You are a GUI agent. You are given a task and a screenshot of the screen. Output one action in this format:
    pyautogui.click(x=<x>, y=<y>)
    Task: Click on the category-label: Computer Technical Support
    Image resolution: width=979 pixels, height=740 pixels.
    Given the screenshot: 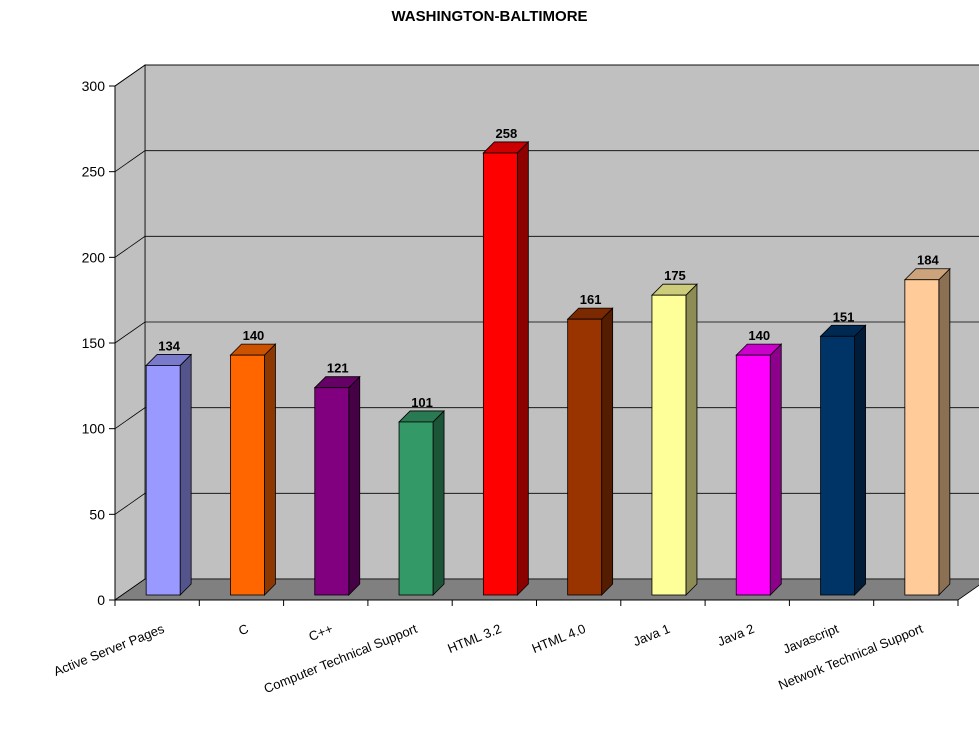 What is the action you would take?
    pyautogui.click(x=341, y=658)
    